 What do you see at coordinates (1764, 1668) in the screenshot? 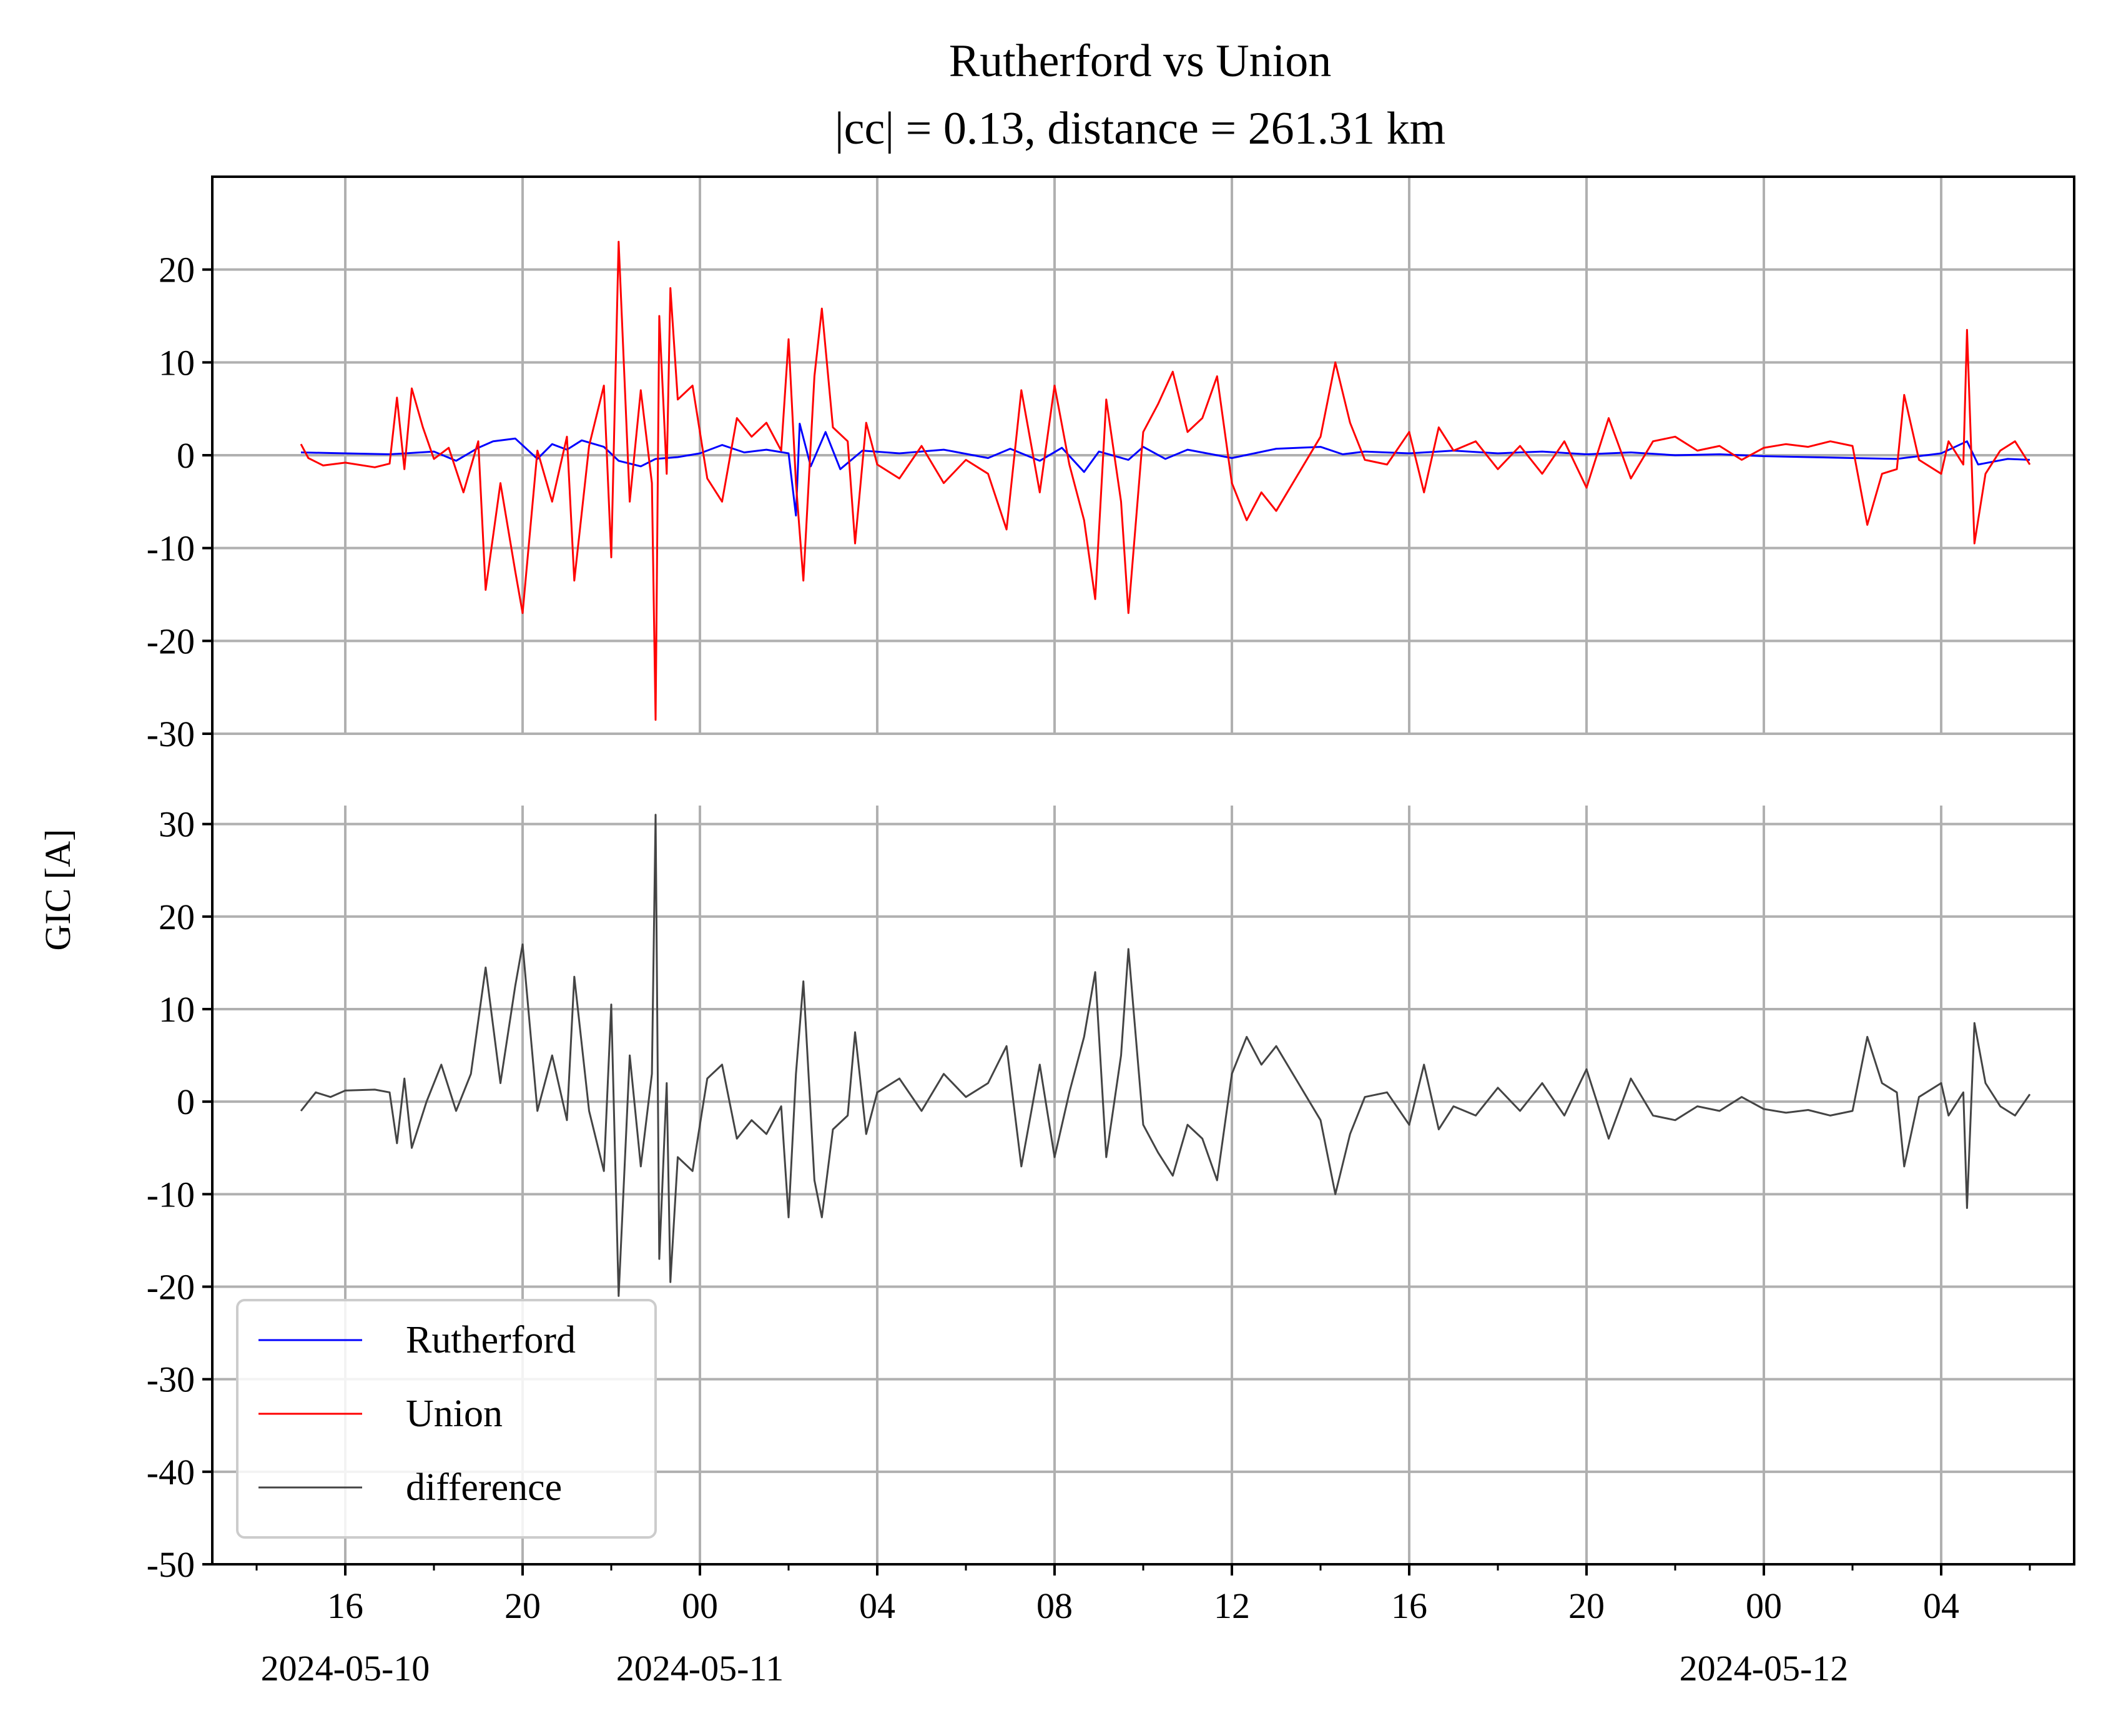
I see `x-date-label: 2024-05-12` at bounding box center [1764, 1668].